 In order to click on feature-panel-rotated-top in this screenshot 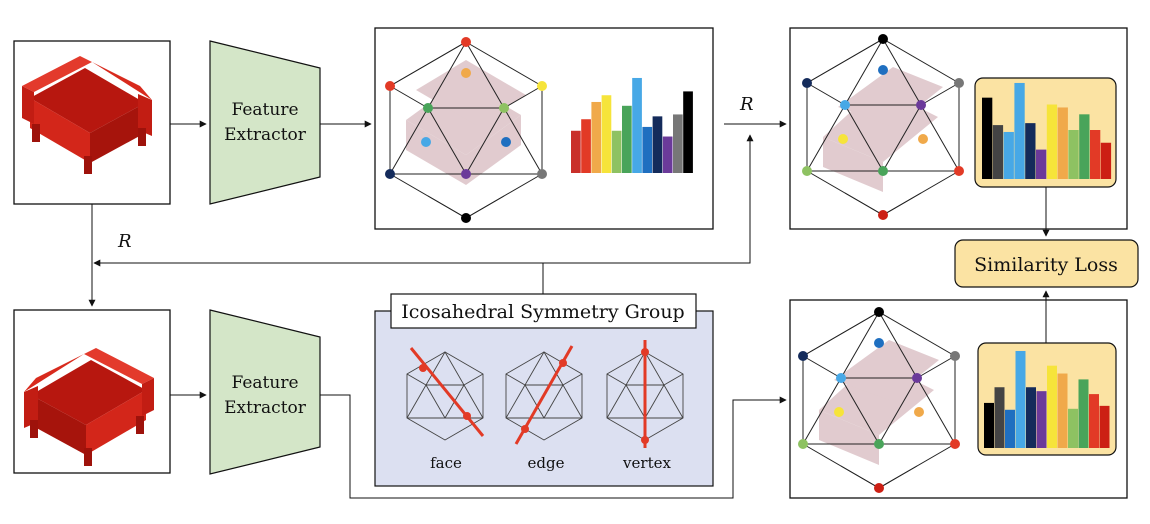, I will do `click(958, 128)`.